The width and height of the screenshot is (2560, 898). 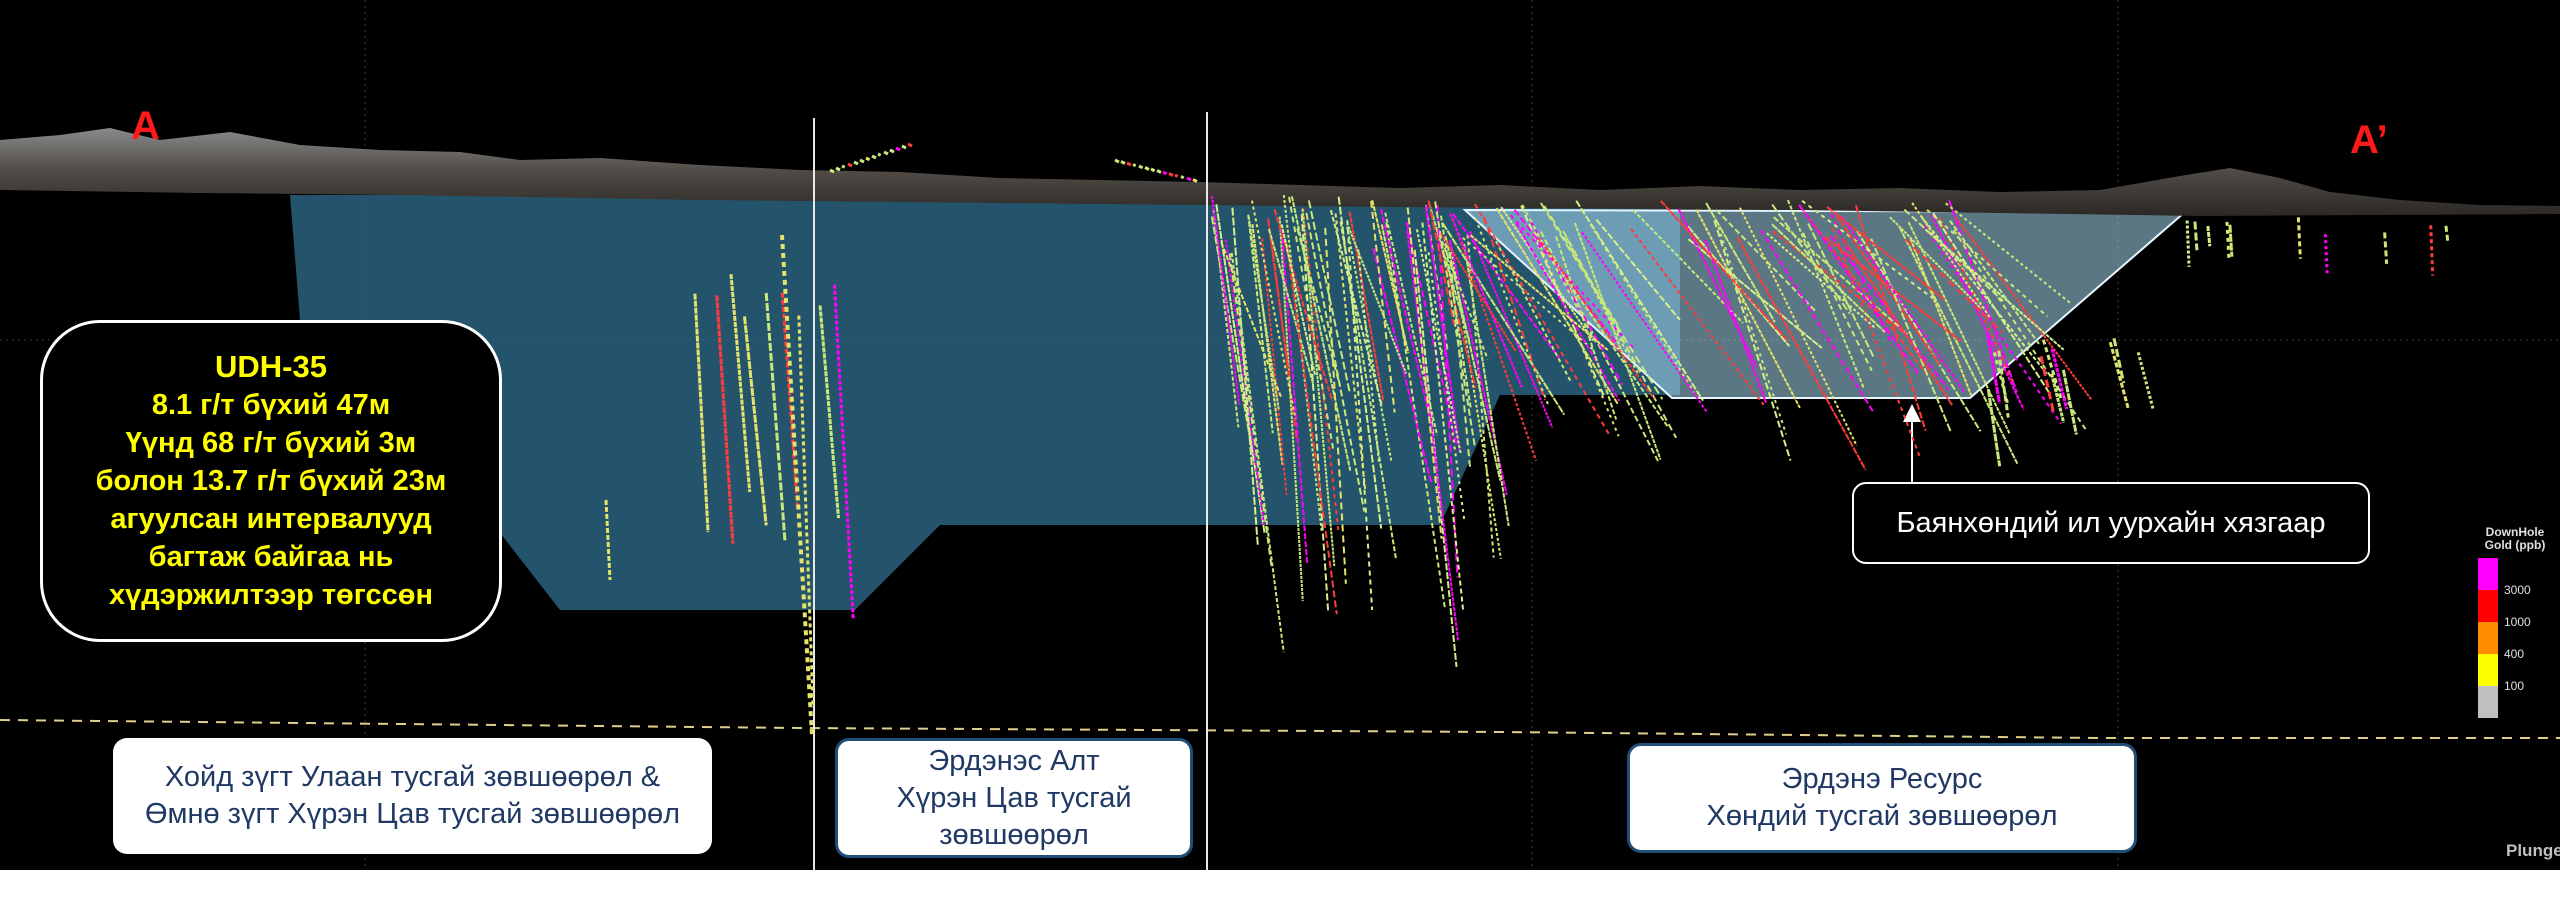 I want to click on license-label-erdene-resource: Эрдэнэ Ресурс Хөндий тусгай зөвшөөрөл, so click(x=1882, y=798).